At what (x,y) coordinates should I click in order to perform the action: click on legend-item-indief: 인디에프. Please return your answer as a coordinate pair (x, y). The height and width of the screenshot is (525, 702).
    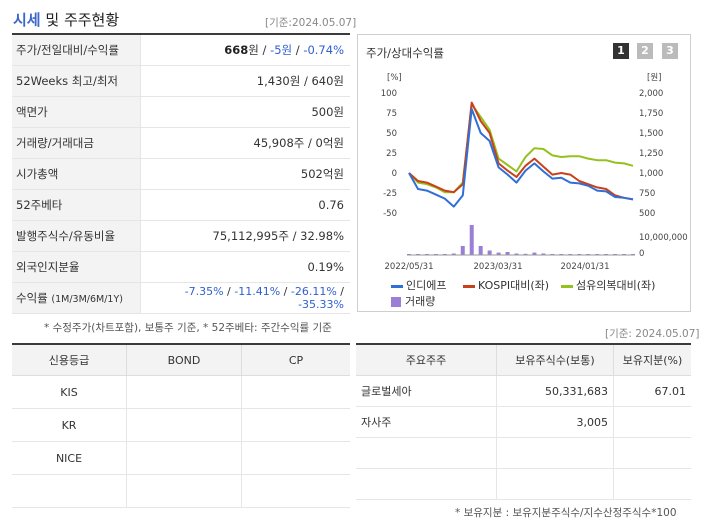
    Looking at the image, I should click on (418, 285).